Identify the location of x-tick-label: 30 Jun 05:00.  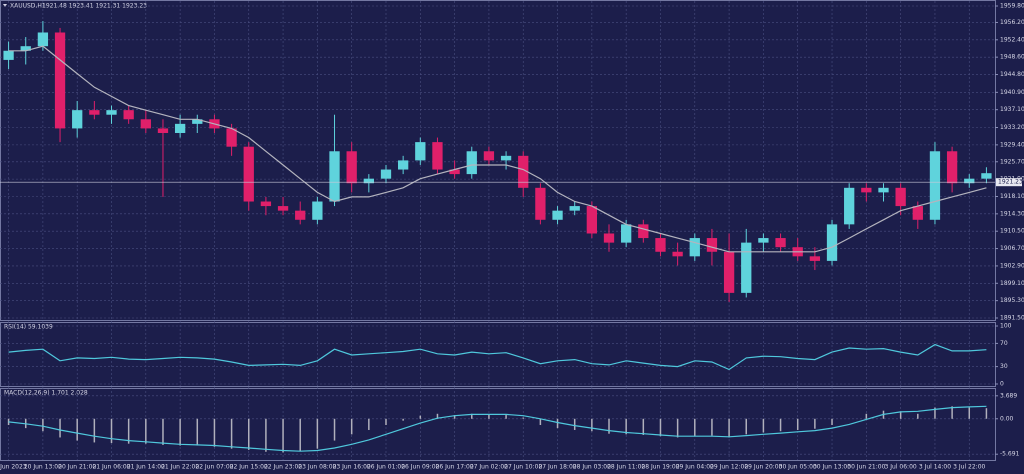
(798, 467).